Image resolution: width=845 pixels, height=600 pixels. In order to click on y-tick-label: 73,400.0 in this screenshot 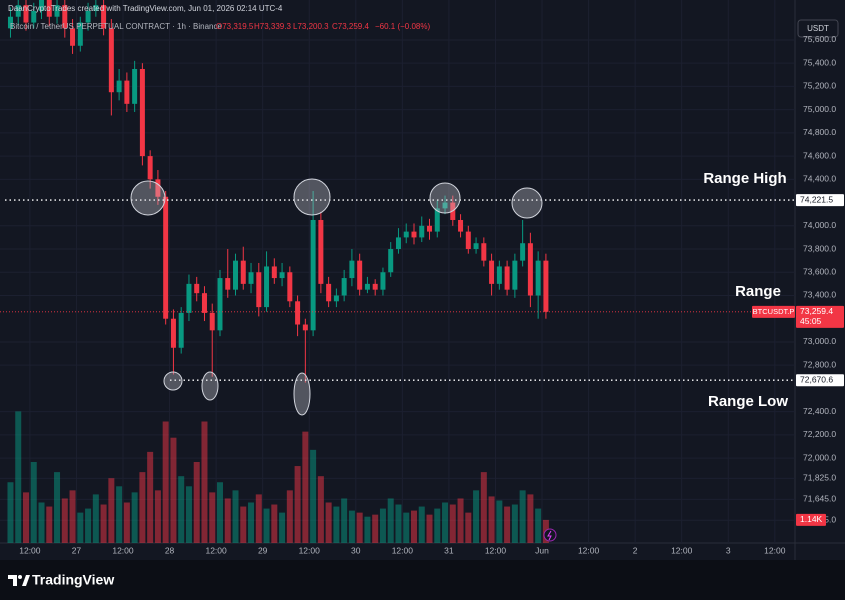, I will do `click(819, 295)`.